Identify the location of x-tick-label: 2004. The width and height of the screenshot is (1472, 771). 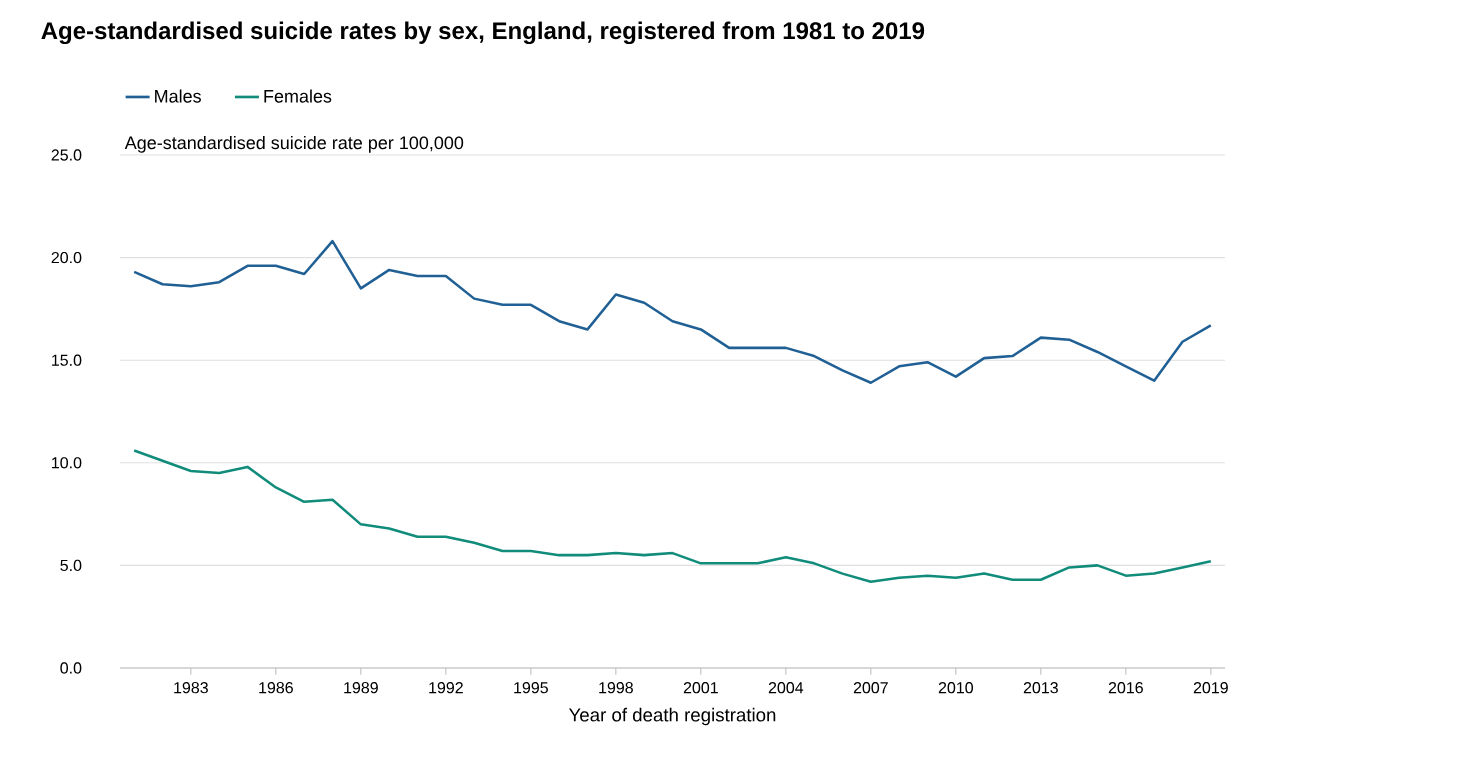
(786, 688).